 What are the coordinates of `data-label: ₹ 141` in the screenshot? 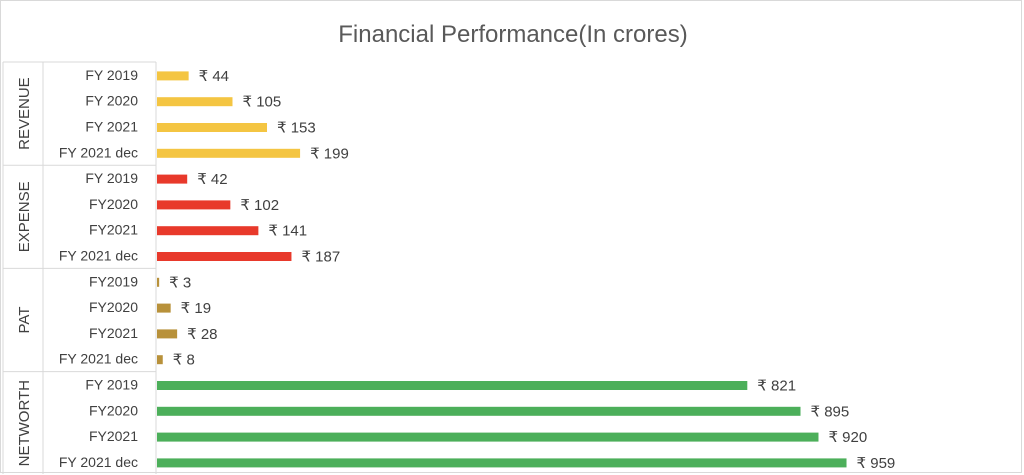 It's located at (287, 231).